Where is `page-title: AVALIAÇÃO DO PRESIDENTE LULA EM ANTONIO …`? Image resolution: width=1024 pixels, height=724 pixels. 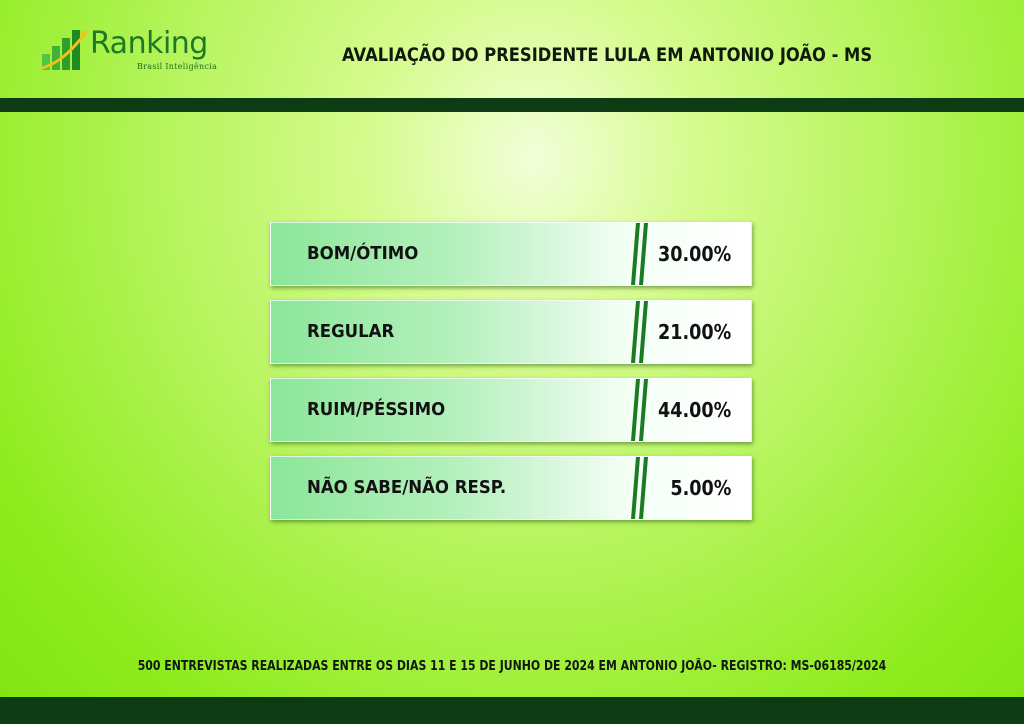 page-title: AVALIAÇÃO DO PRESIDENTE LULA EM ANTONIO … is located at coordinates (607, 55).